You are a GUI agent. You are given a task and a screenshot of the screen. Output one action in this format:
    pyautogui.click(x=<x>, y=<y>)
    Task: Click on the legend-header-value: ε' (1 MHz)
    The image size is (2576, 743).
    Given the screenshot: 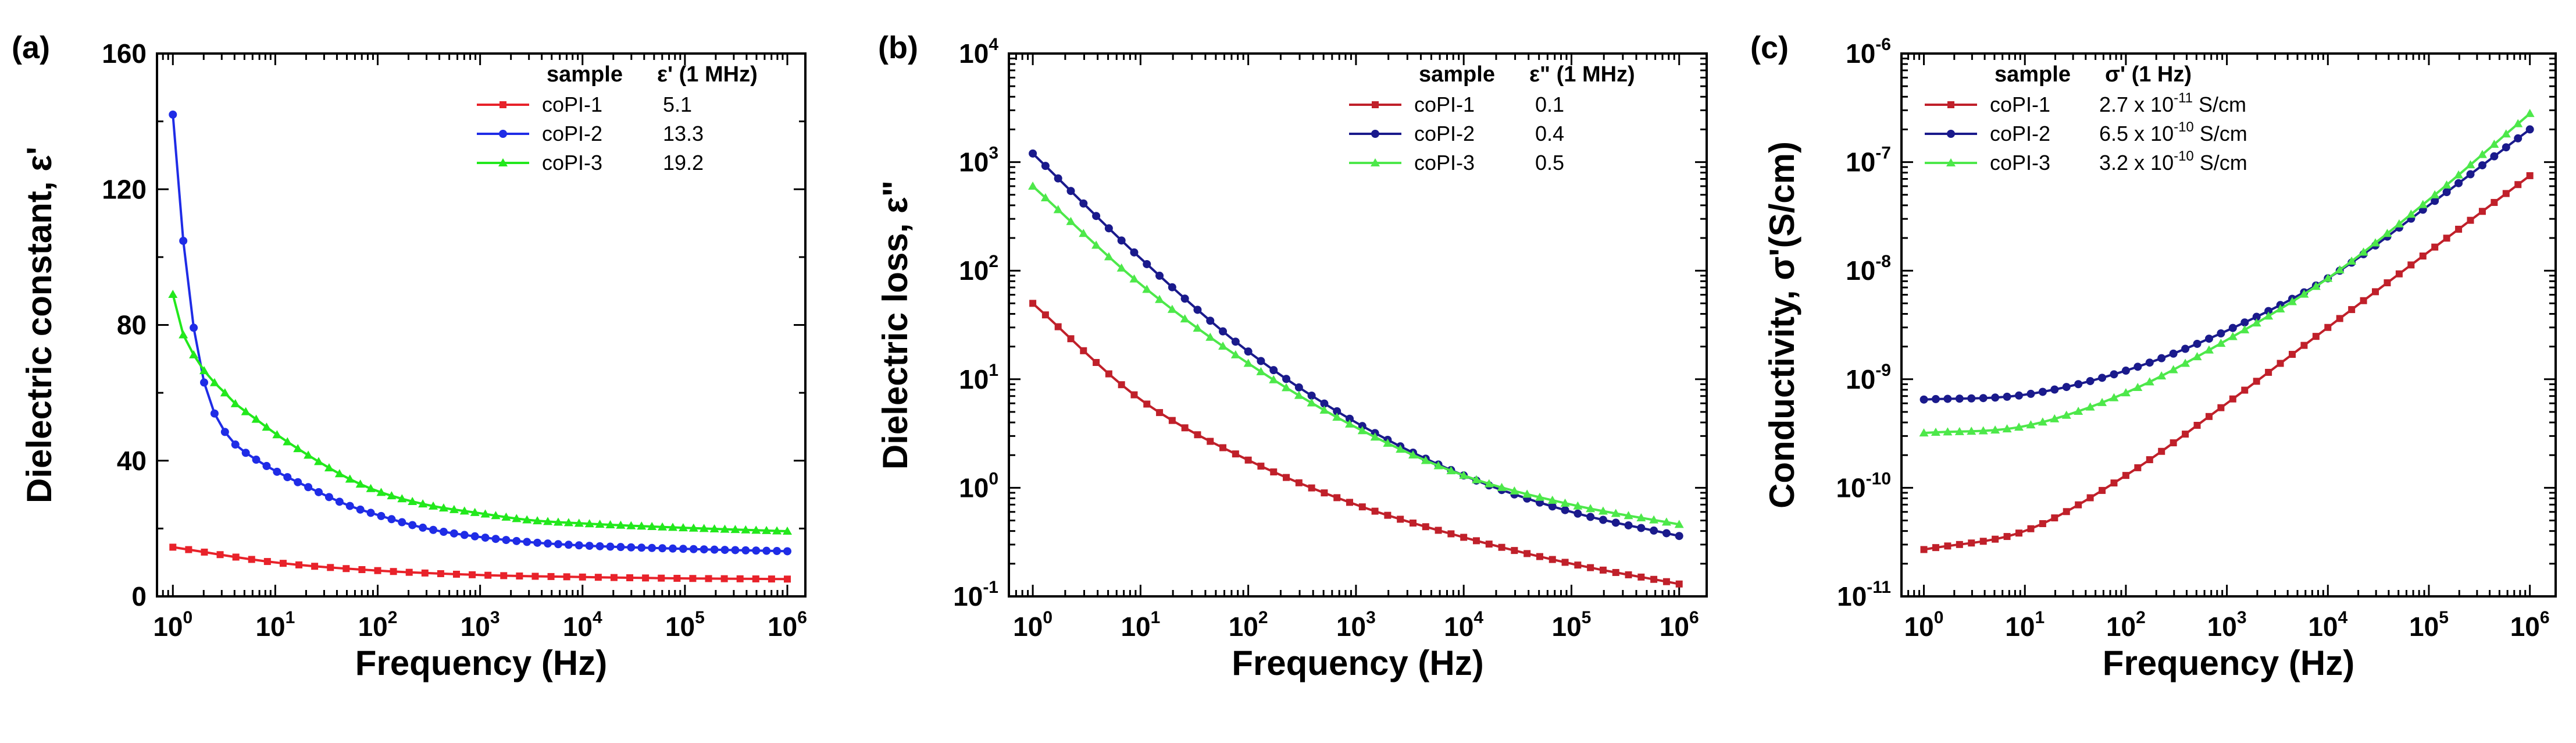 What is the action you would take?
    pyautogui.click(x=708, y=75)
    